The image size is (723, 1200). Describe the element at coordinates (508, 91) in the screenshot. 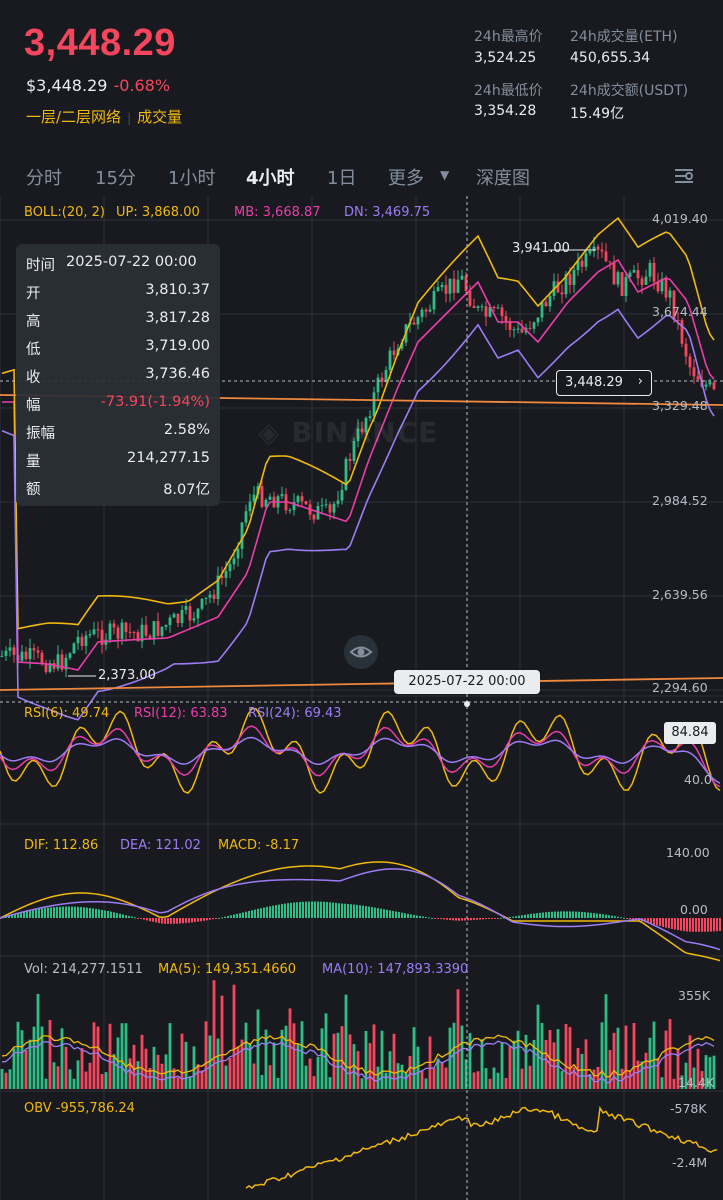

I see `stat-low-label: 24h最低价` at that location.